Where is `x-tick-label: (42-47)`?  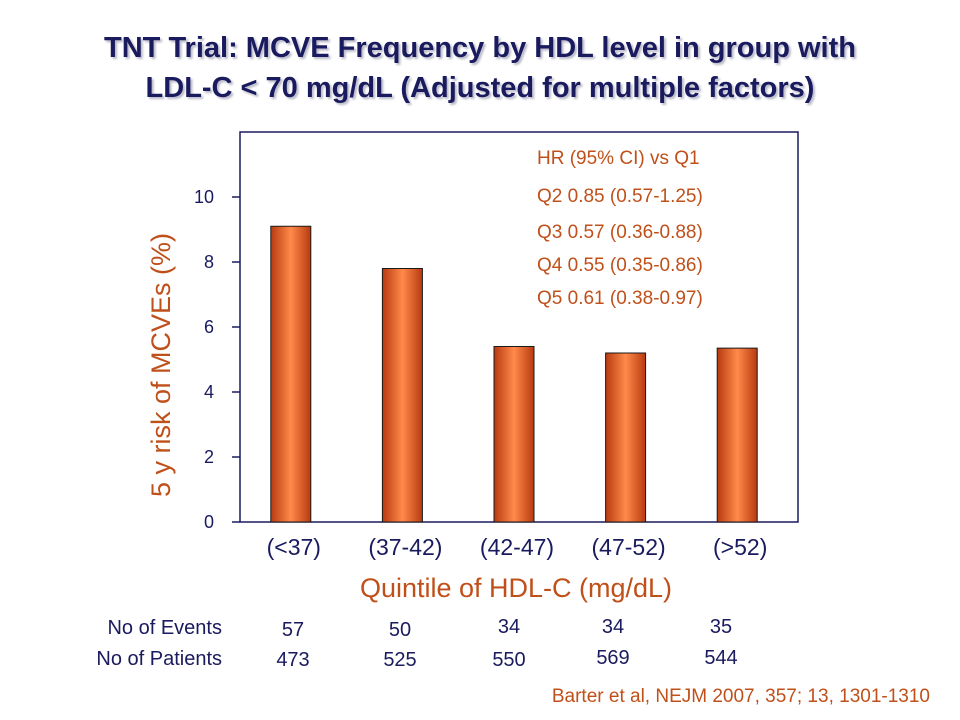
x-tick-label: (42-47) is located at coordinates (517, 547).